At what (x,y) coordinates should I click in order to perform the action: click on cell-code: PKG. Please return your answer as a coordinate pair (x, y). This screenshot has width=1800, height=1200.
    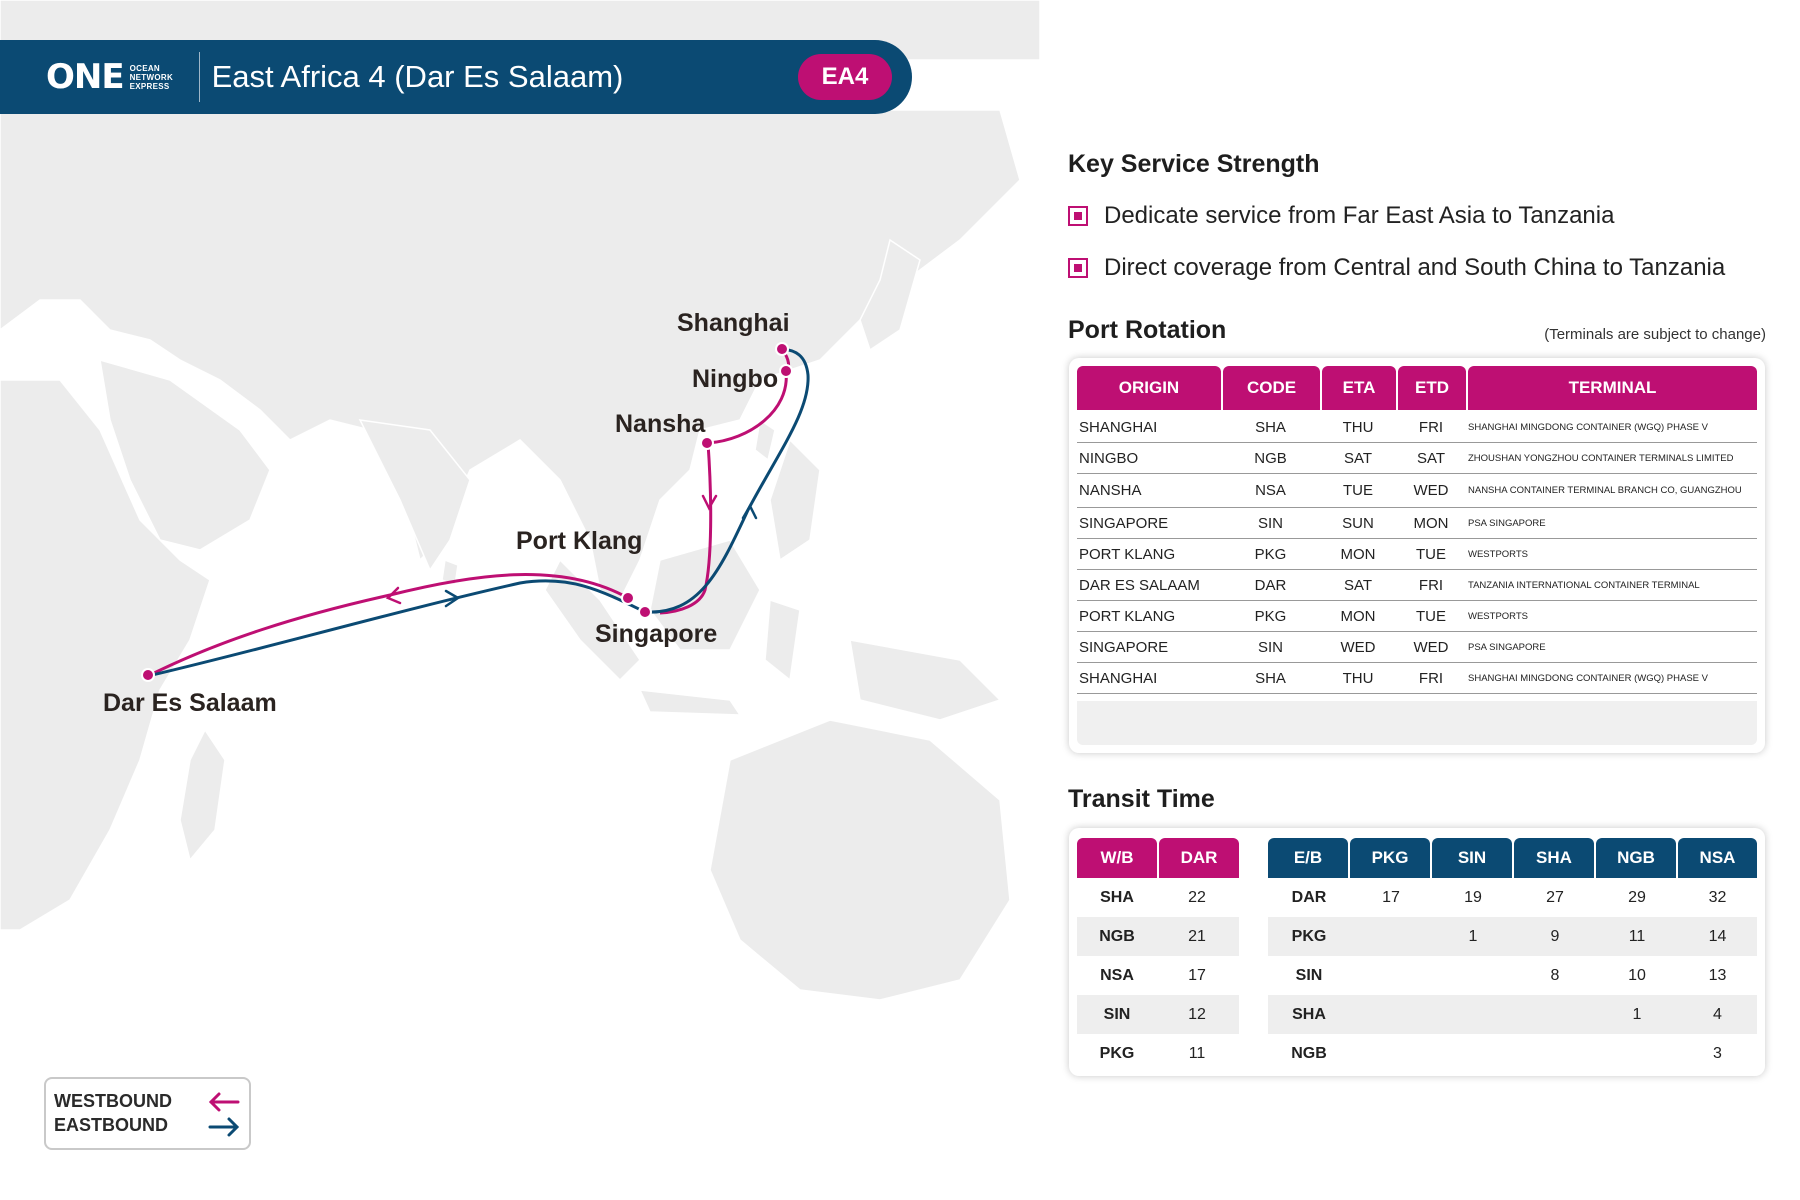
    Looking at the image, I should click on (1270, 616).